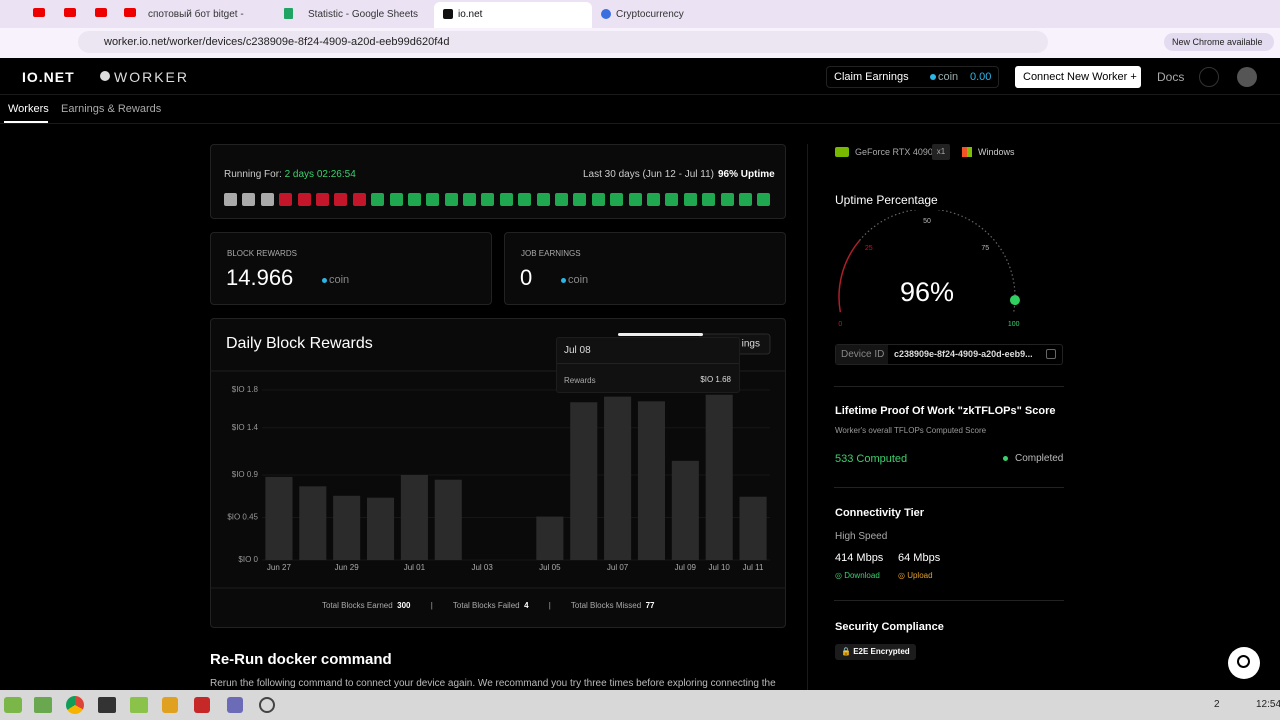 This screenshot has height=720, width=1280. What do you see at coordinates (840, 324) in the screenshot?
I see `gauge-tick-label: 0` at bounding box center [840, 324].